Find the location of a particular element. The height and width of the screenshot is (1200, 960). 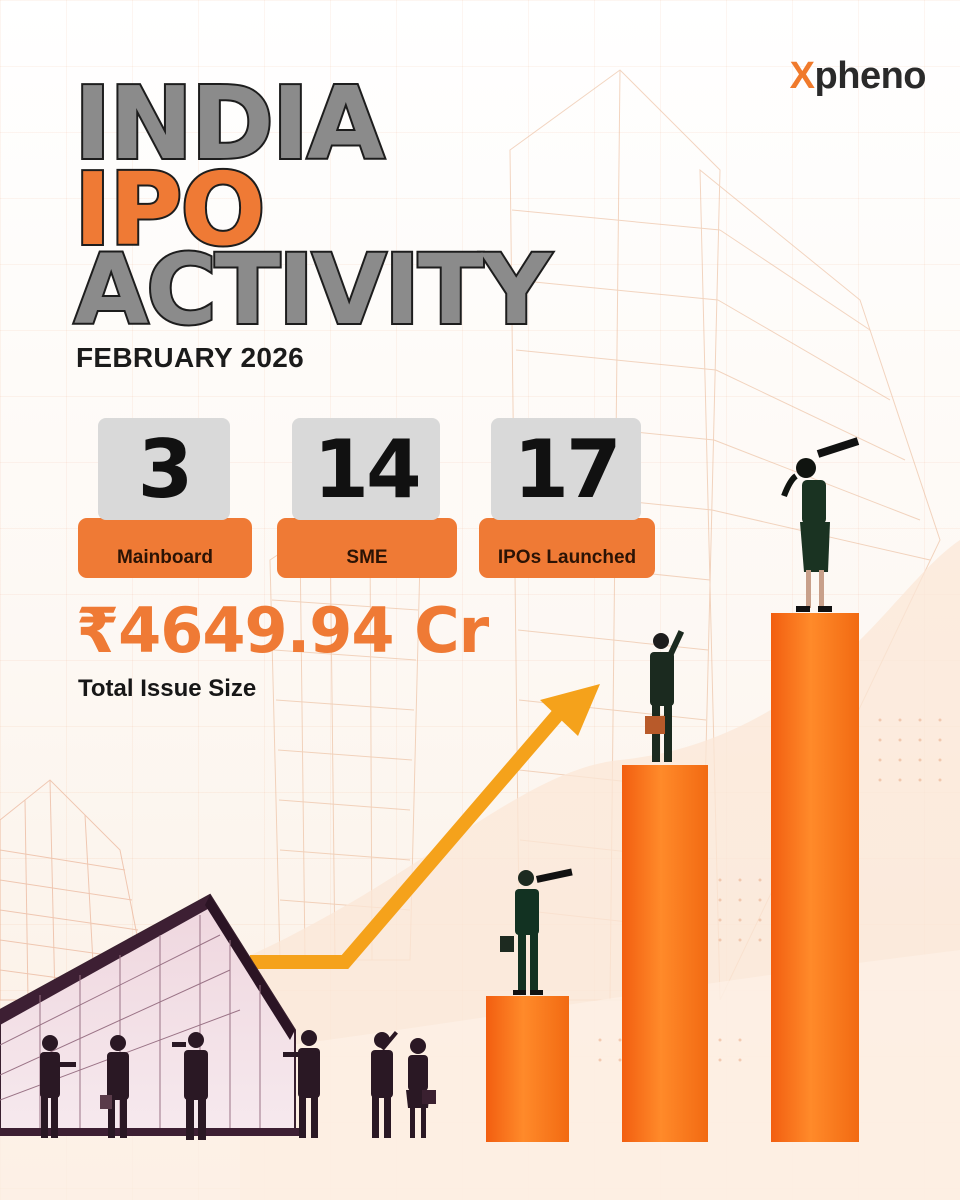

growth-arrow-icon is located at coordinates (425, 826).